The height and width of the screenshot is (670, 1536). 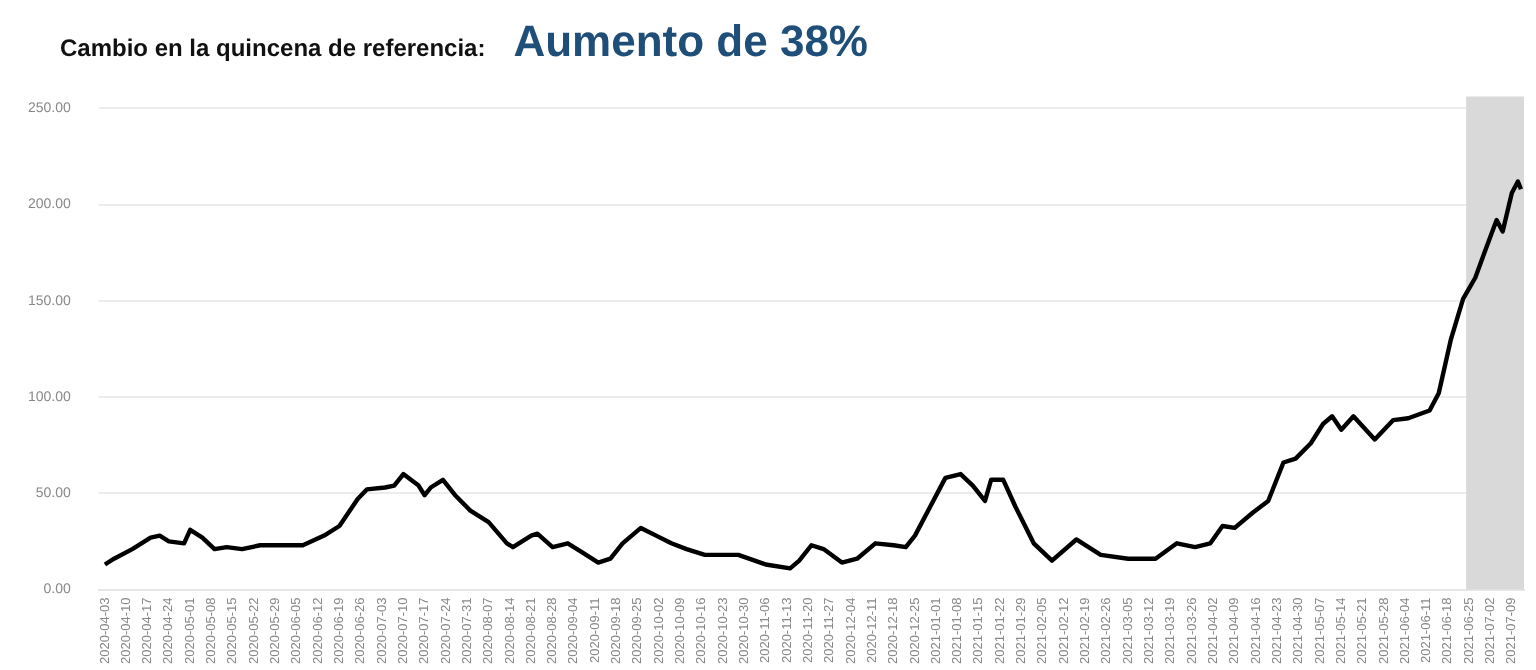 I want to click on chart-title: Cambio en la quincena de referencia:, so click(x=273, y=49).